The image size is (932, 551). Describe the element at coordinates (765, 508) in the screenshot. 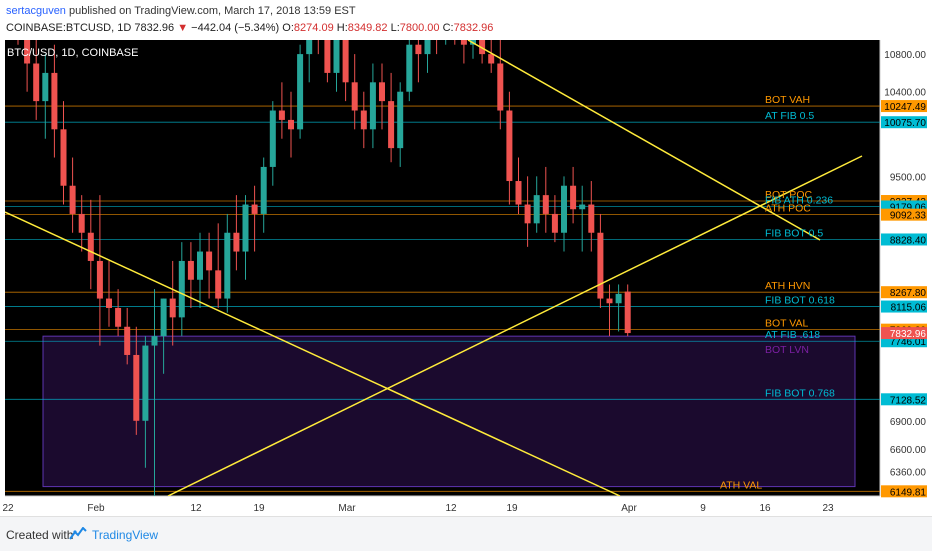

I see `x-tick-label: 16` at that location.